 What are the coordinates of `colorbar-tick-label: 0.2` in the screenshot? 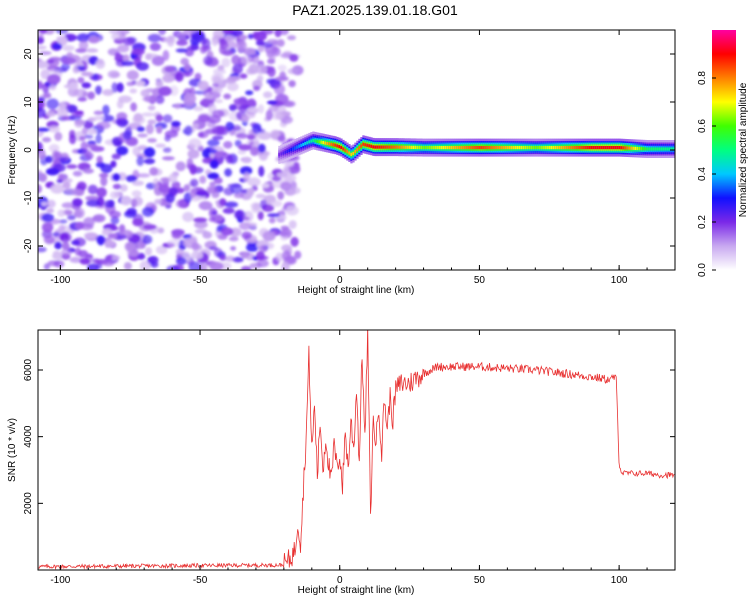 It's located at (702, 222).